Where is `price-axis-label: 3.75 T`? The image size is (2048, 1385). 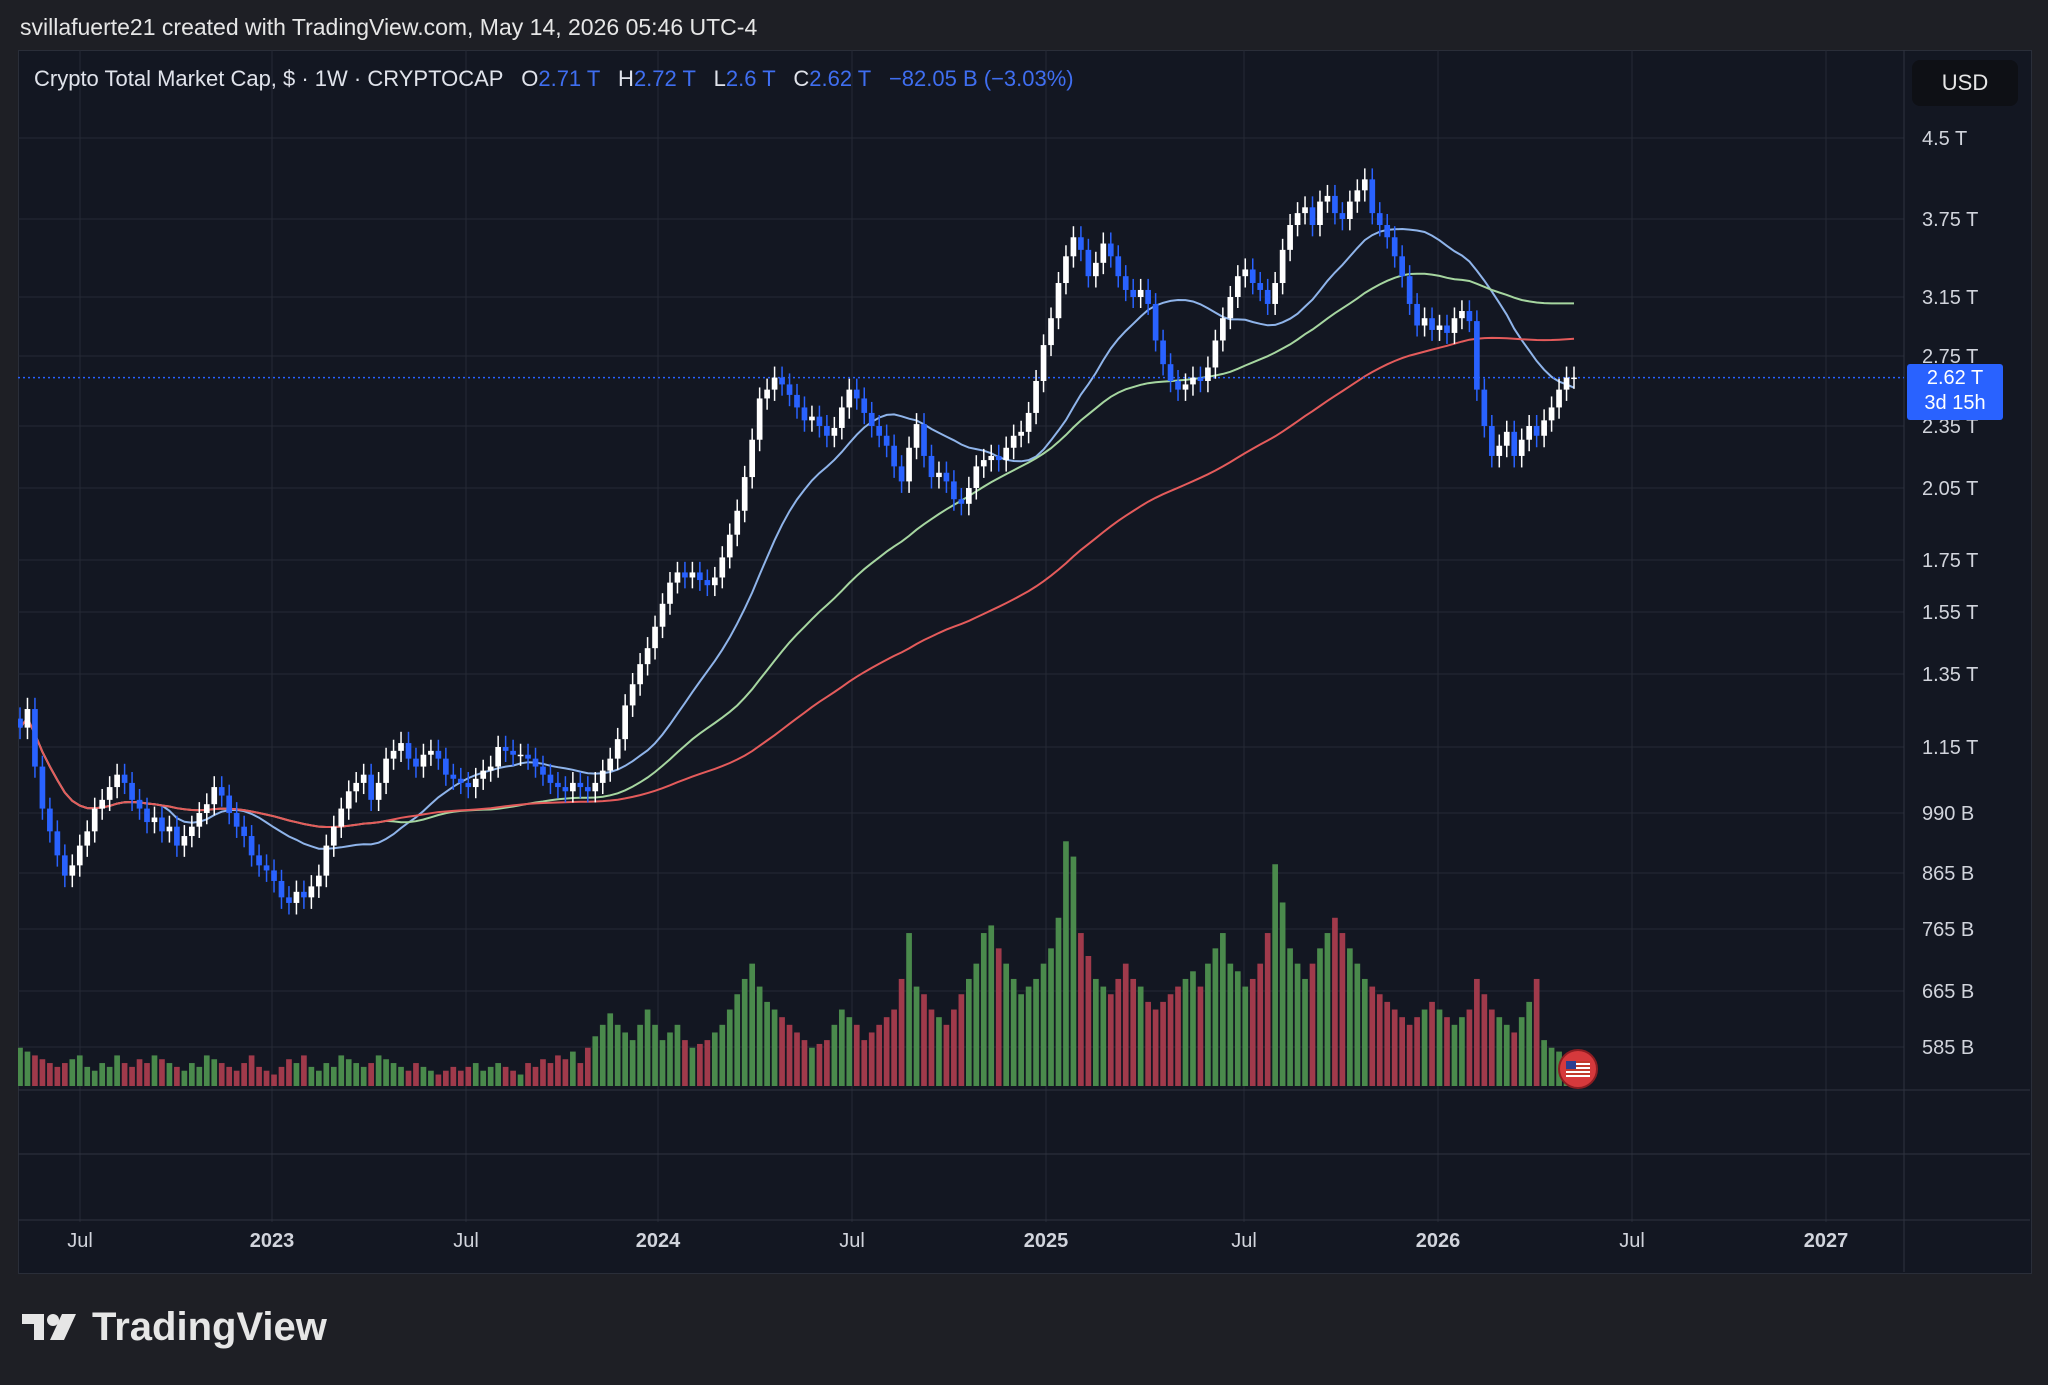
price-axis-label: 3.75 T is located at coordinates (1950, 220).